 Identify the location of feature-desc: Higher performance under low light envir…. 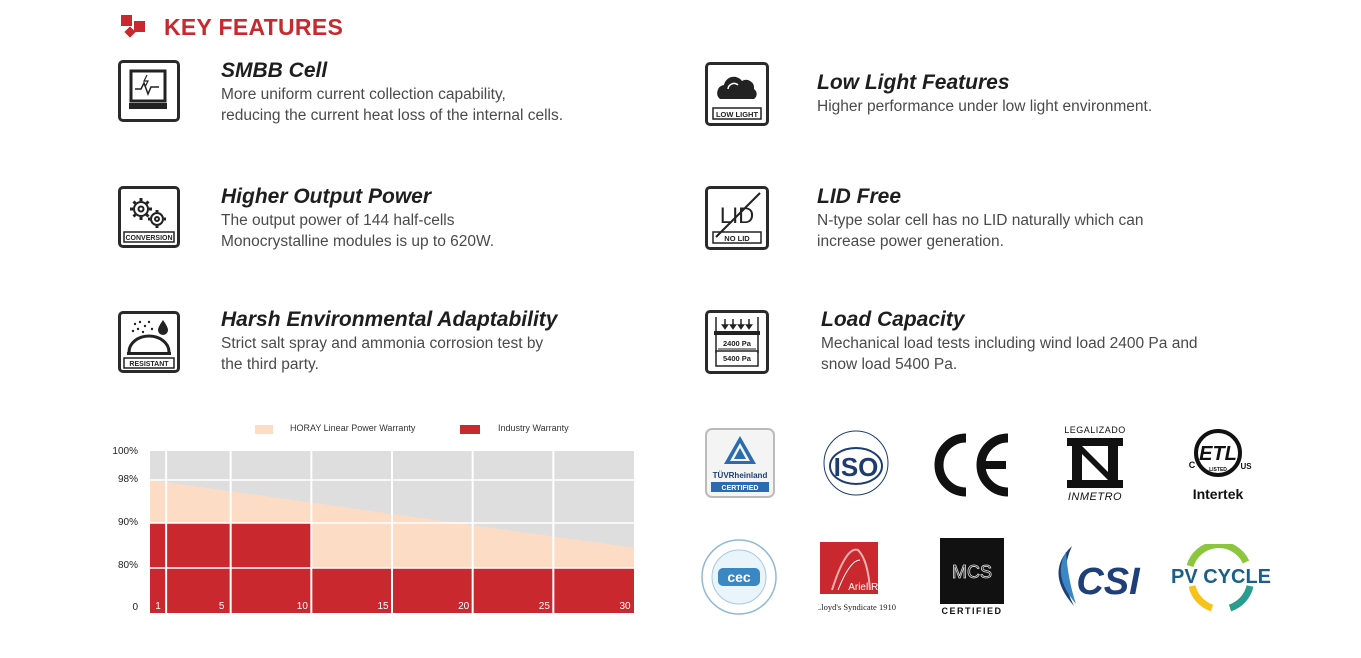
(985, 106).